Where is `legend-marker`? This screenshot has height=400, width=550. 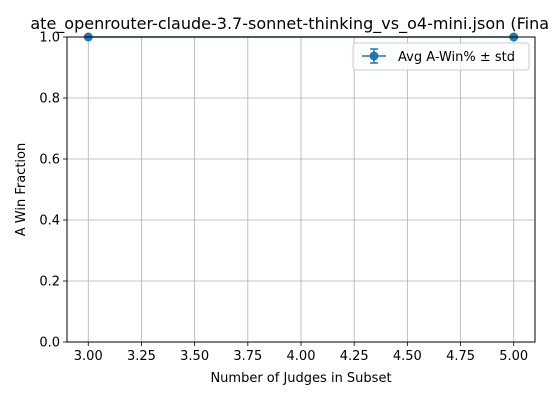 legend-marker is located at coordinates (374, 56).